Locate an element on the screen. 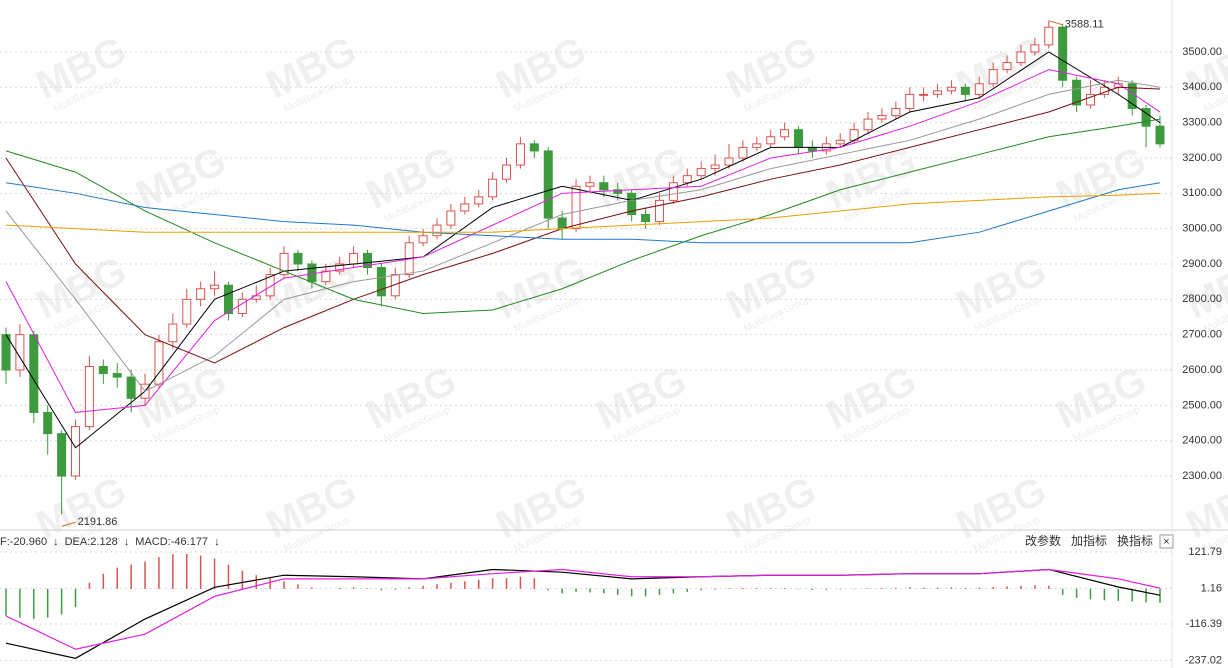 The width and height of the screenshot is (1228, 668). y-tick-label: 2800.00 is located at coordinates (1202, 299).